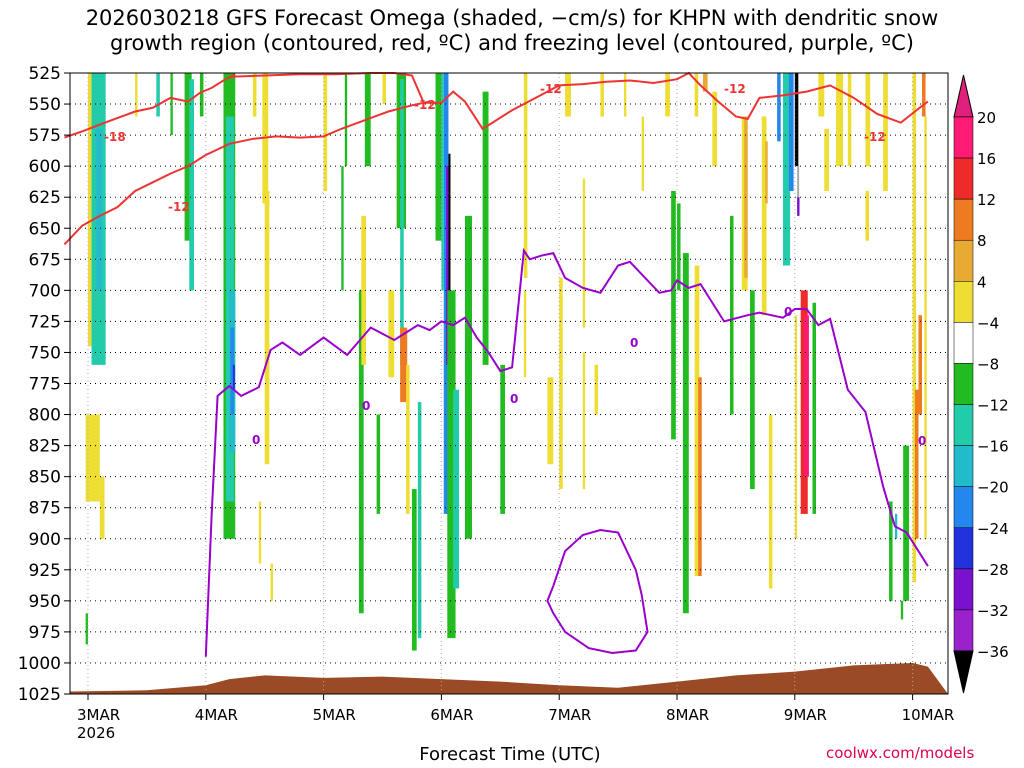  What do you see at coordinates (96, 733) in the screenshot?
I see `x-tick-year-label: 2026` at bounding box center [96, 733].